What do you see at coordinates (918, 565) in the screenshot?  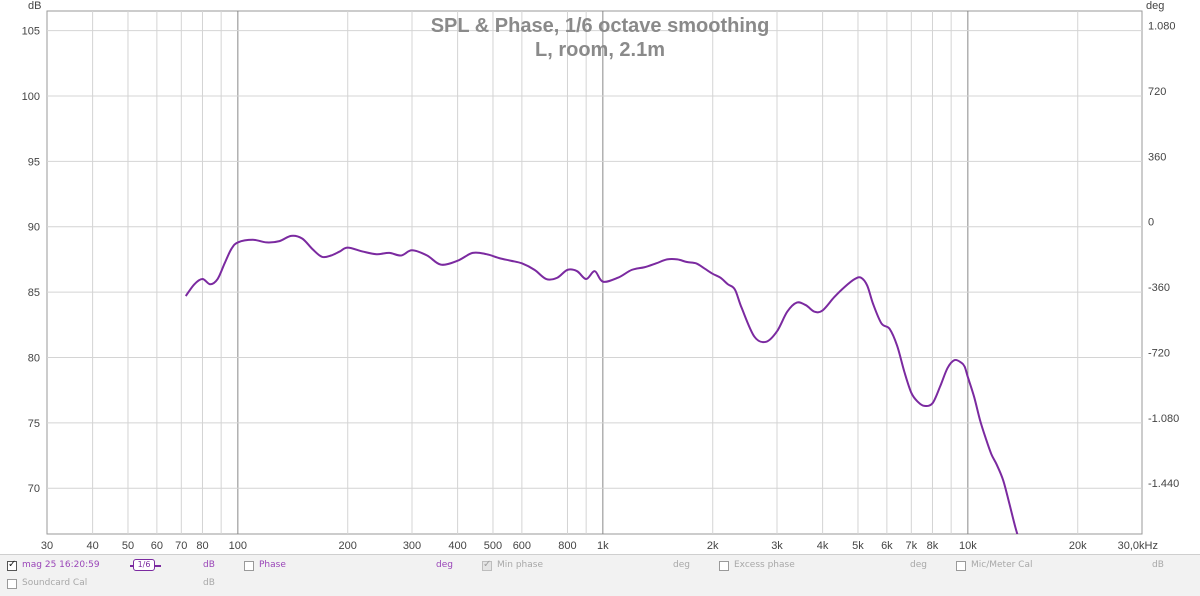 I see `excess-phase-unit: deg` at bounding box center [918, 565].